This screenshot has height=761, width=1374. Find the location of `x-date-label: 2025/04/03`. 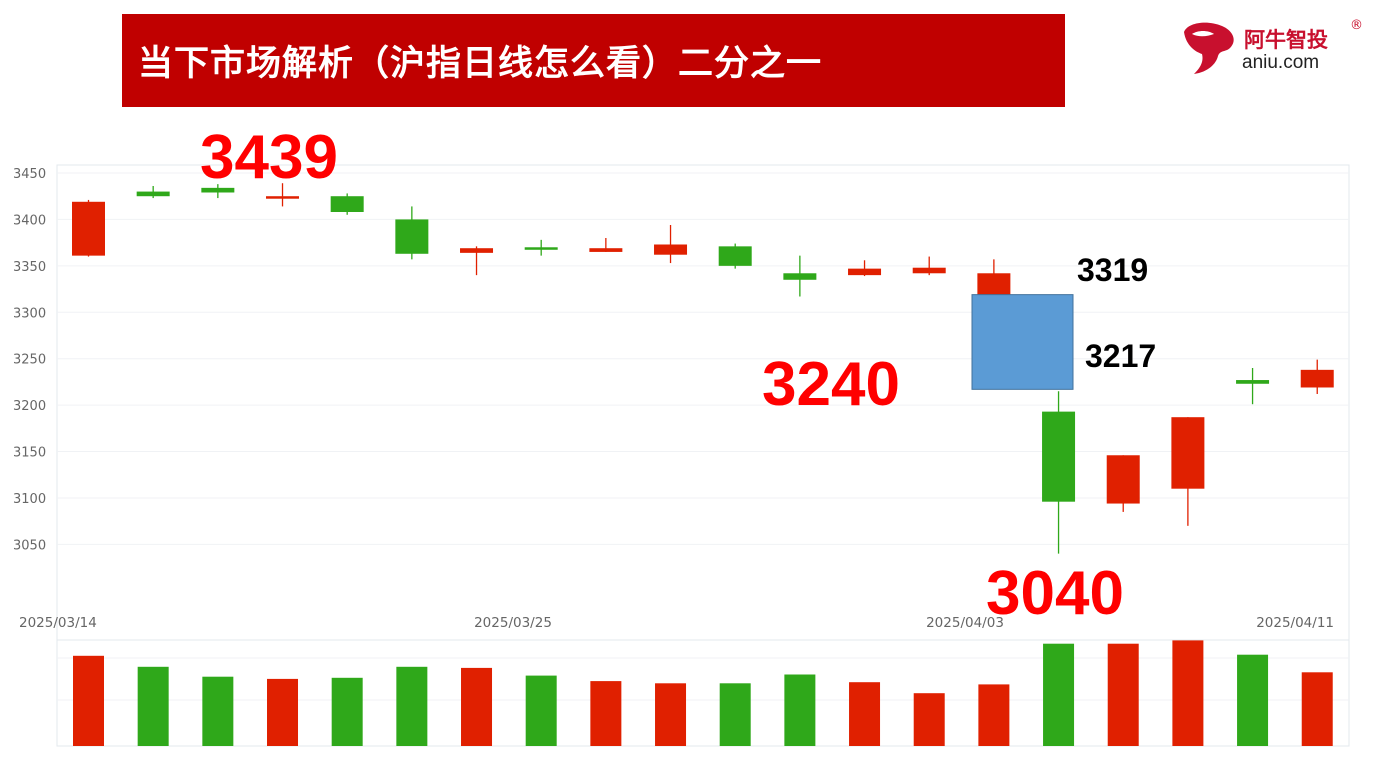

x-date-label: 2025/04/03 is located at coordinates (965, 623).